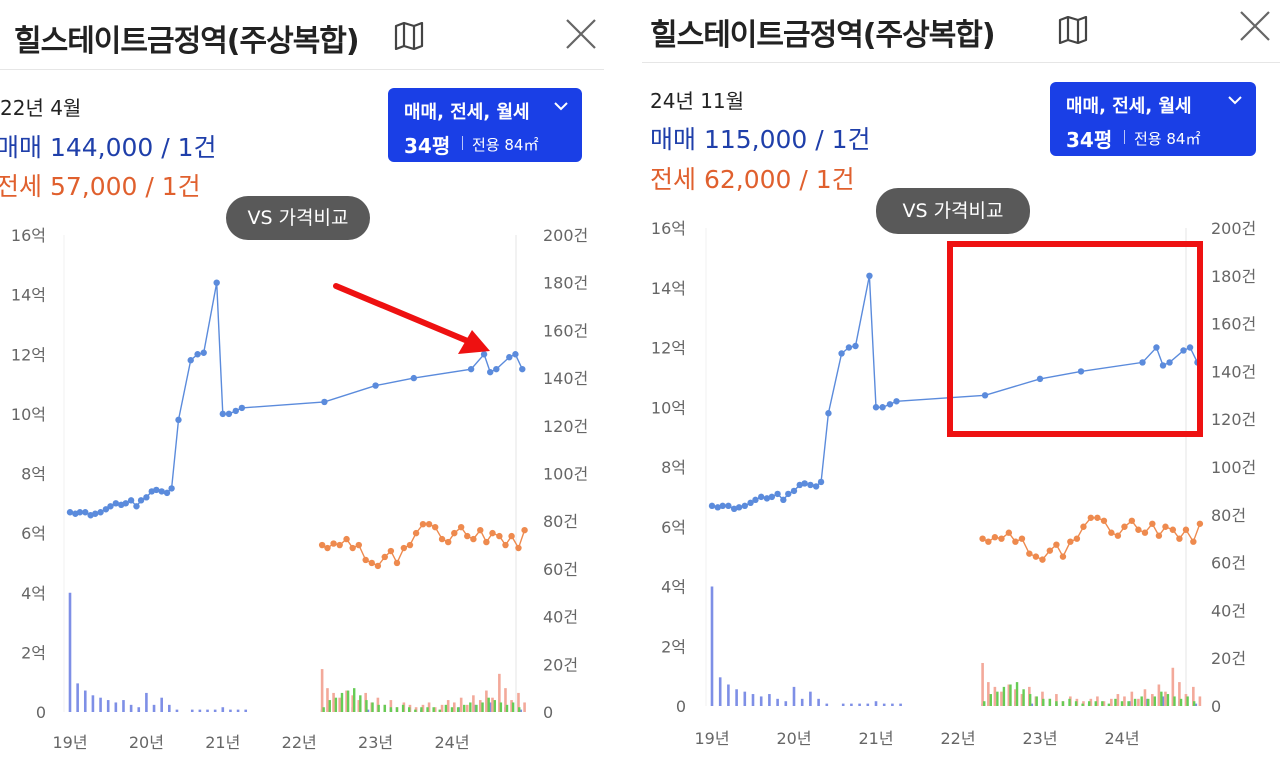  Describe the element at coordinates (33, 533) in the screenshot. I see `y-left-tick-label: 6억` at that location.